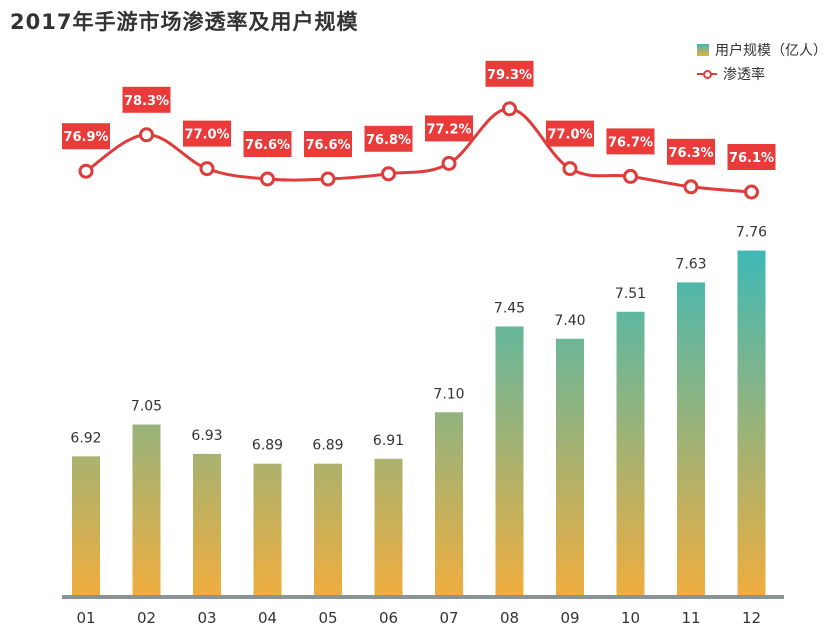 Image resolution: width=839 pixels, height=632 pixels. I want to click on bar-value-label-02: 7.05, so click(146, 407).